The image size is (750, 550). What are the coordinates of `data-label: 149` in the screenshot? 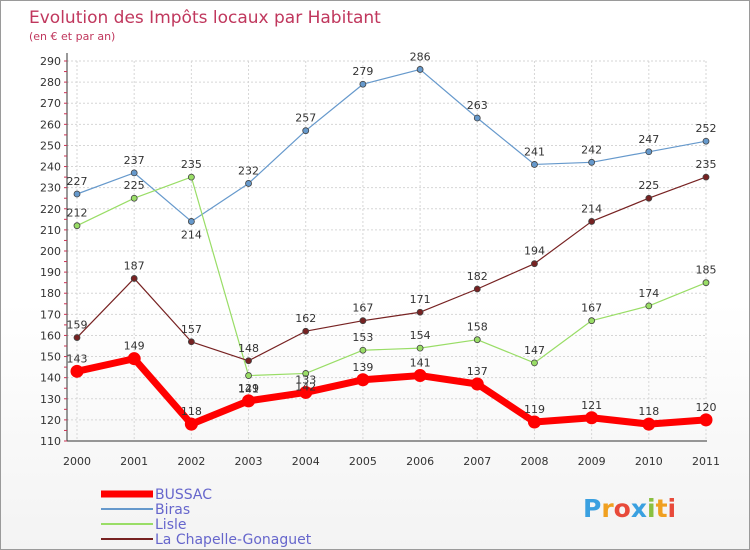 It's located at (134, 346).